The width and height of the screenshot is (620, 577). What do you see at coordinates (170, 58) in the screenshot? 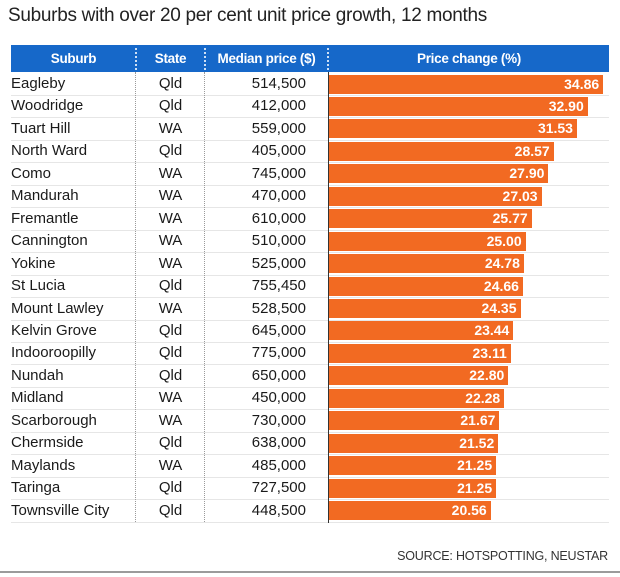
I see `header-state: State` at bounding box center [170, 58].